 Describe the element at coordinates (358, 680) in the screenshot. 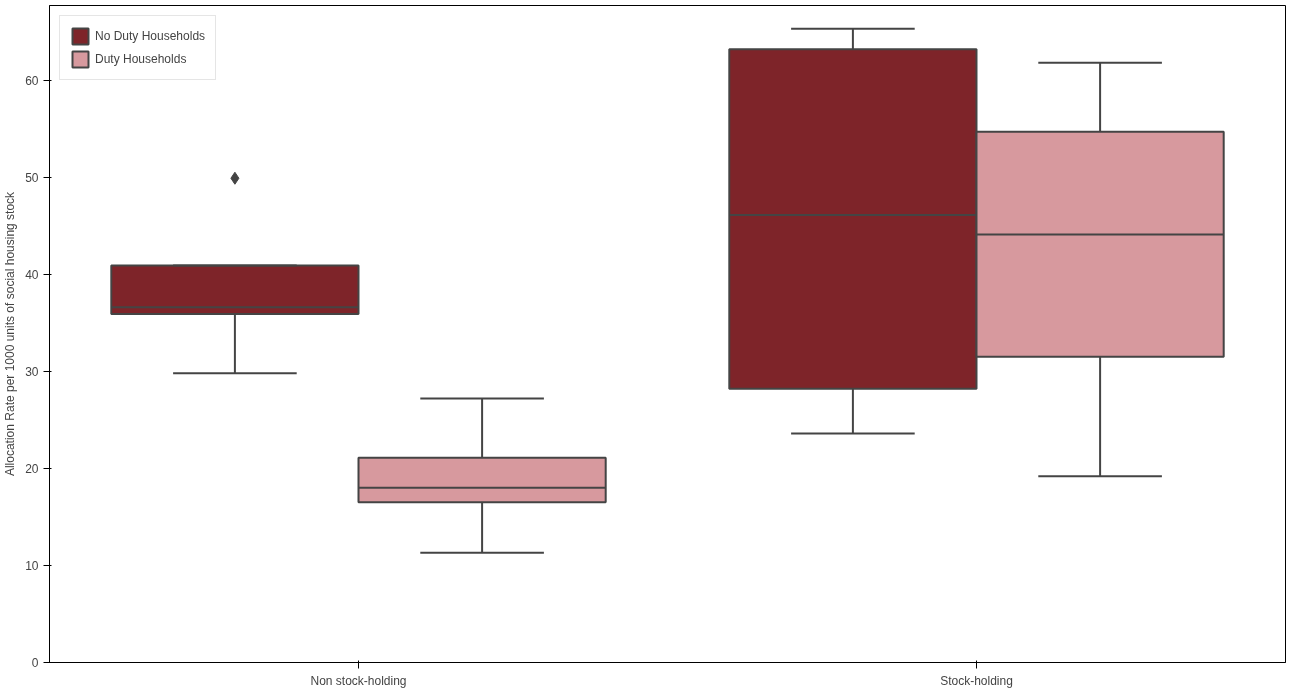

I see `x-tick-label: Non stock-holding` at that location.